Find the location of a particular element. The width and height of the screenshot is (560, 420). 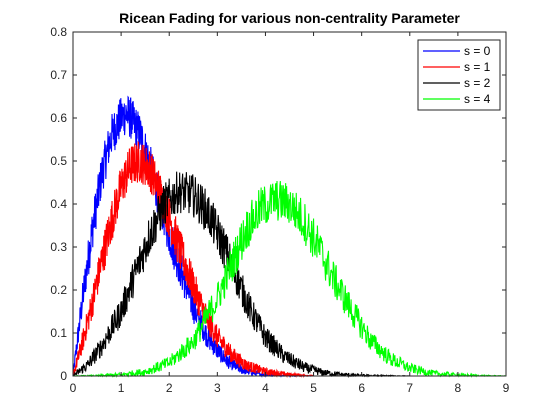

legend-box is located at coordinates (459, 75).